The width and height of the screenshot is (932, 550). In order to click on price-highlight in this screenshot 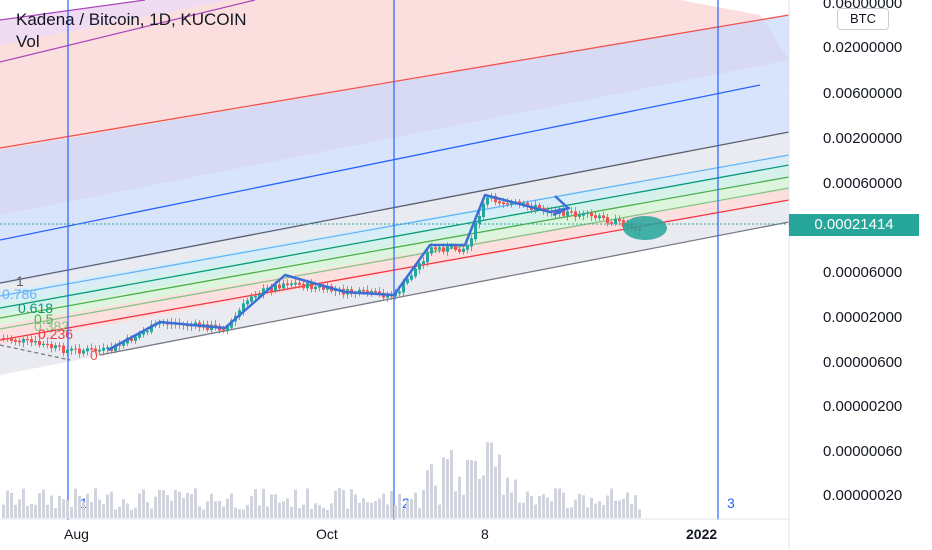, I will do `click(645, 228)`.